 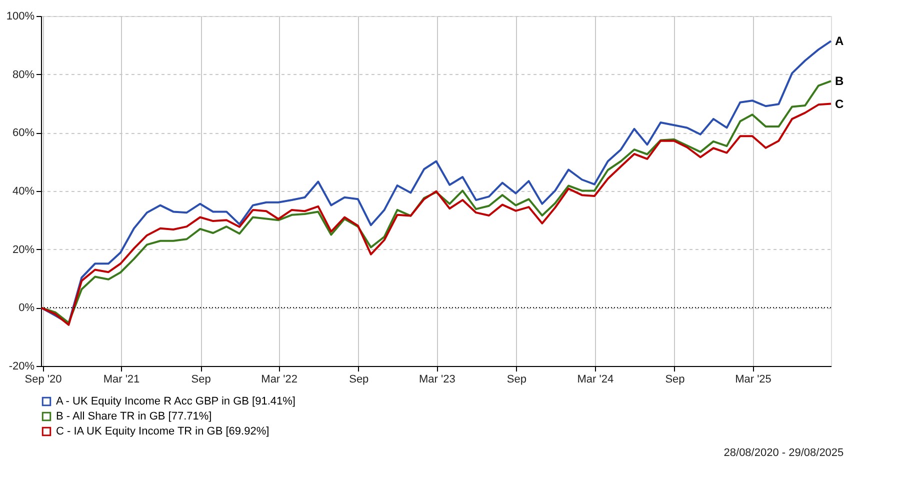 What do you see at coordinates (23, 74) in the screenshot?
I see `y-tick-label: 80%` at bounding box center [23, 74].